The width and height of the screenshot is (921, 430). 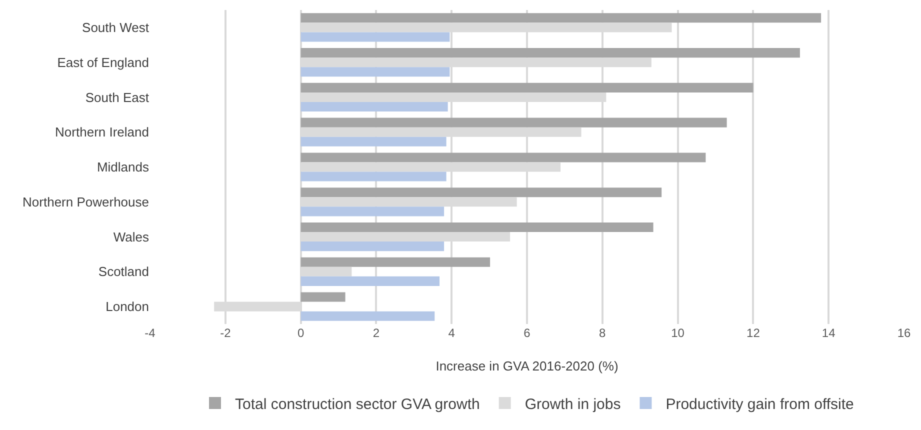 What do you see at coordinates (602, 333) in the screenshot?
I see `x-tick-label: 8` at bounding box center [602, 333].